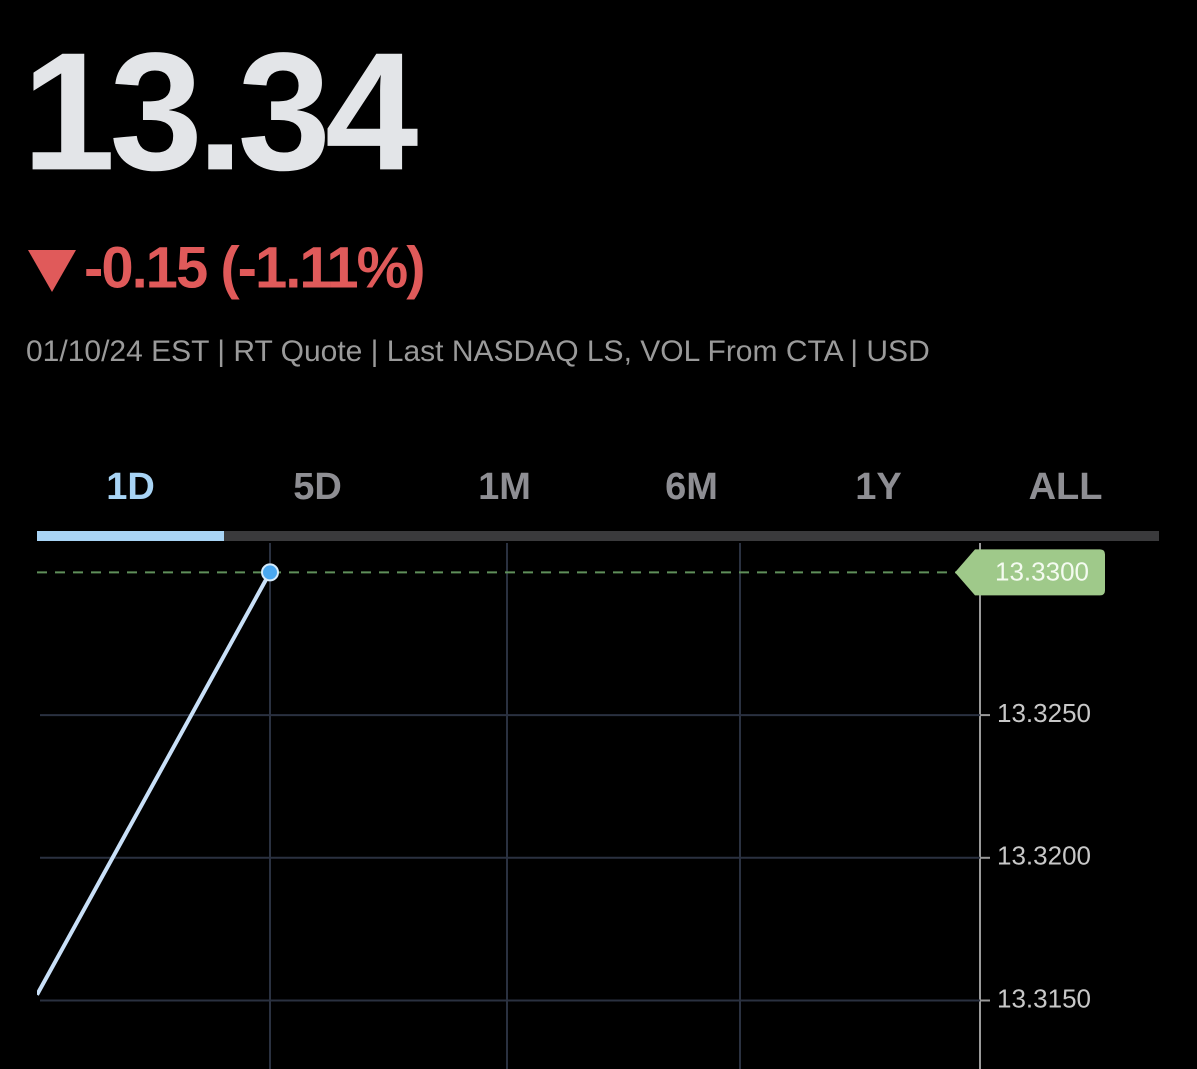  What do you see at coordinates (154, 783) in the screenshot?
I see `price-line` at bounding box center [154, 783].